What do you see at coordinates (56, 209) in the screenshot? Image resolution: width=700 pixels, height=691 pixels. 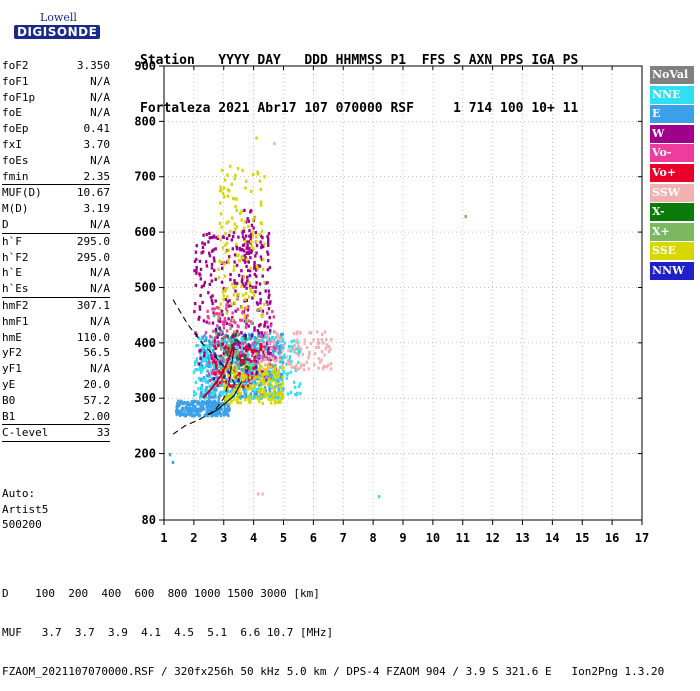 I see `param-row: M(D) 3.19` at bounding box center [56, 209].